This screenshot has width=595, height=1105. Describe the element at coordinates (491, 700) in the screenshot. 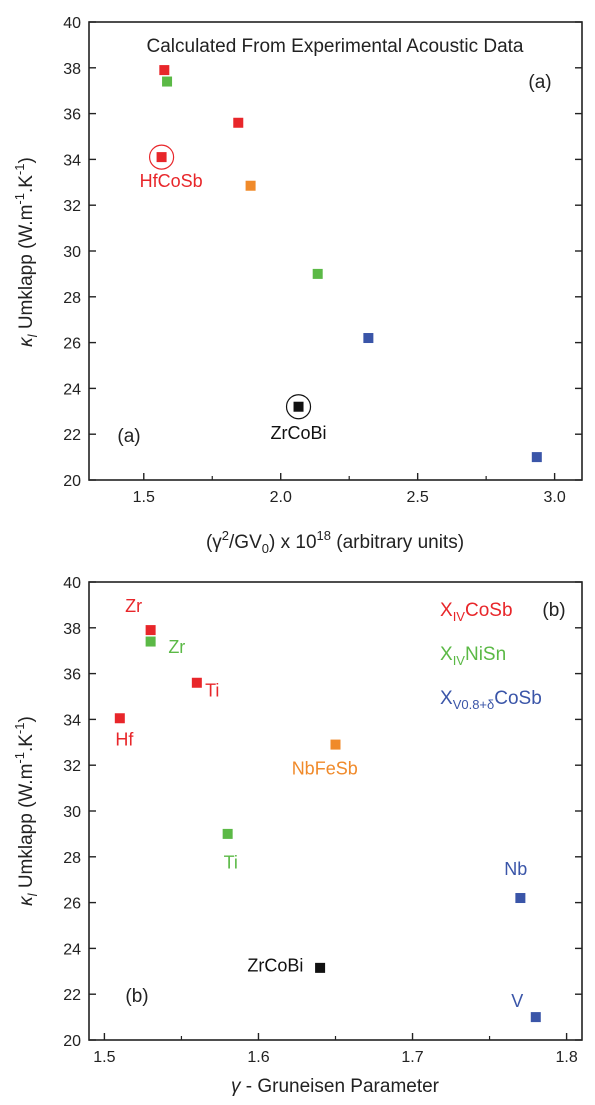

I see `legend-item: XV0.8+δCoSb` at that location.